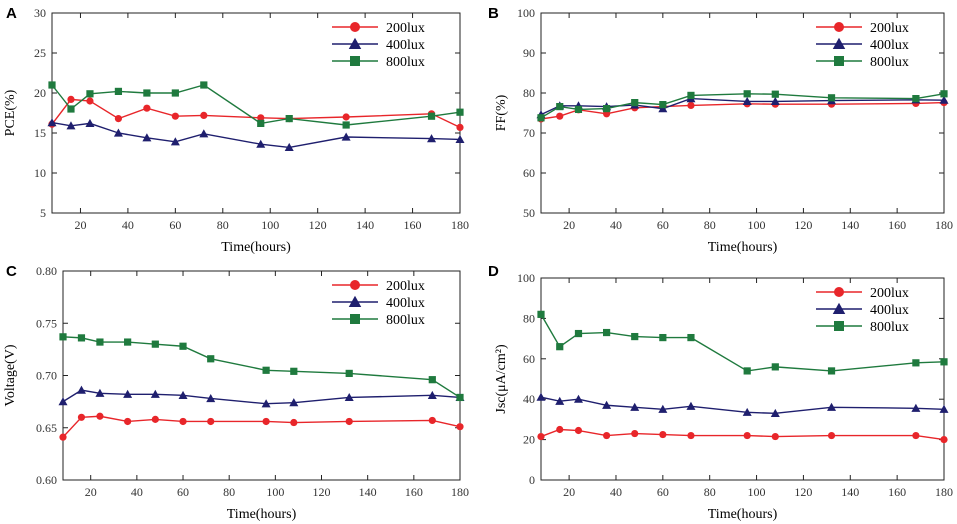 This screenshot has height=524, width=957. What do you see at coordinates (529, 399) in the screenshot?
I see `y-tick-label: 40` at bounding box center [529, 399].